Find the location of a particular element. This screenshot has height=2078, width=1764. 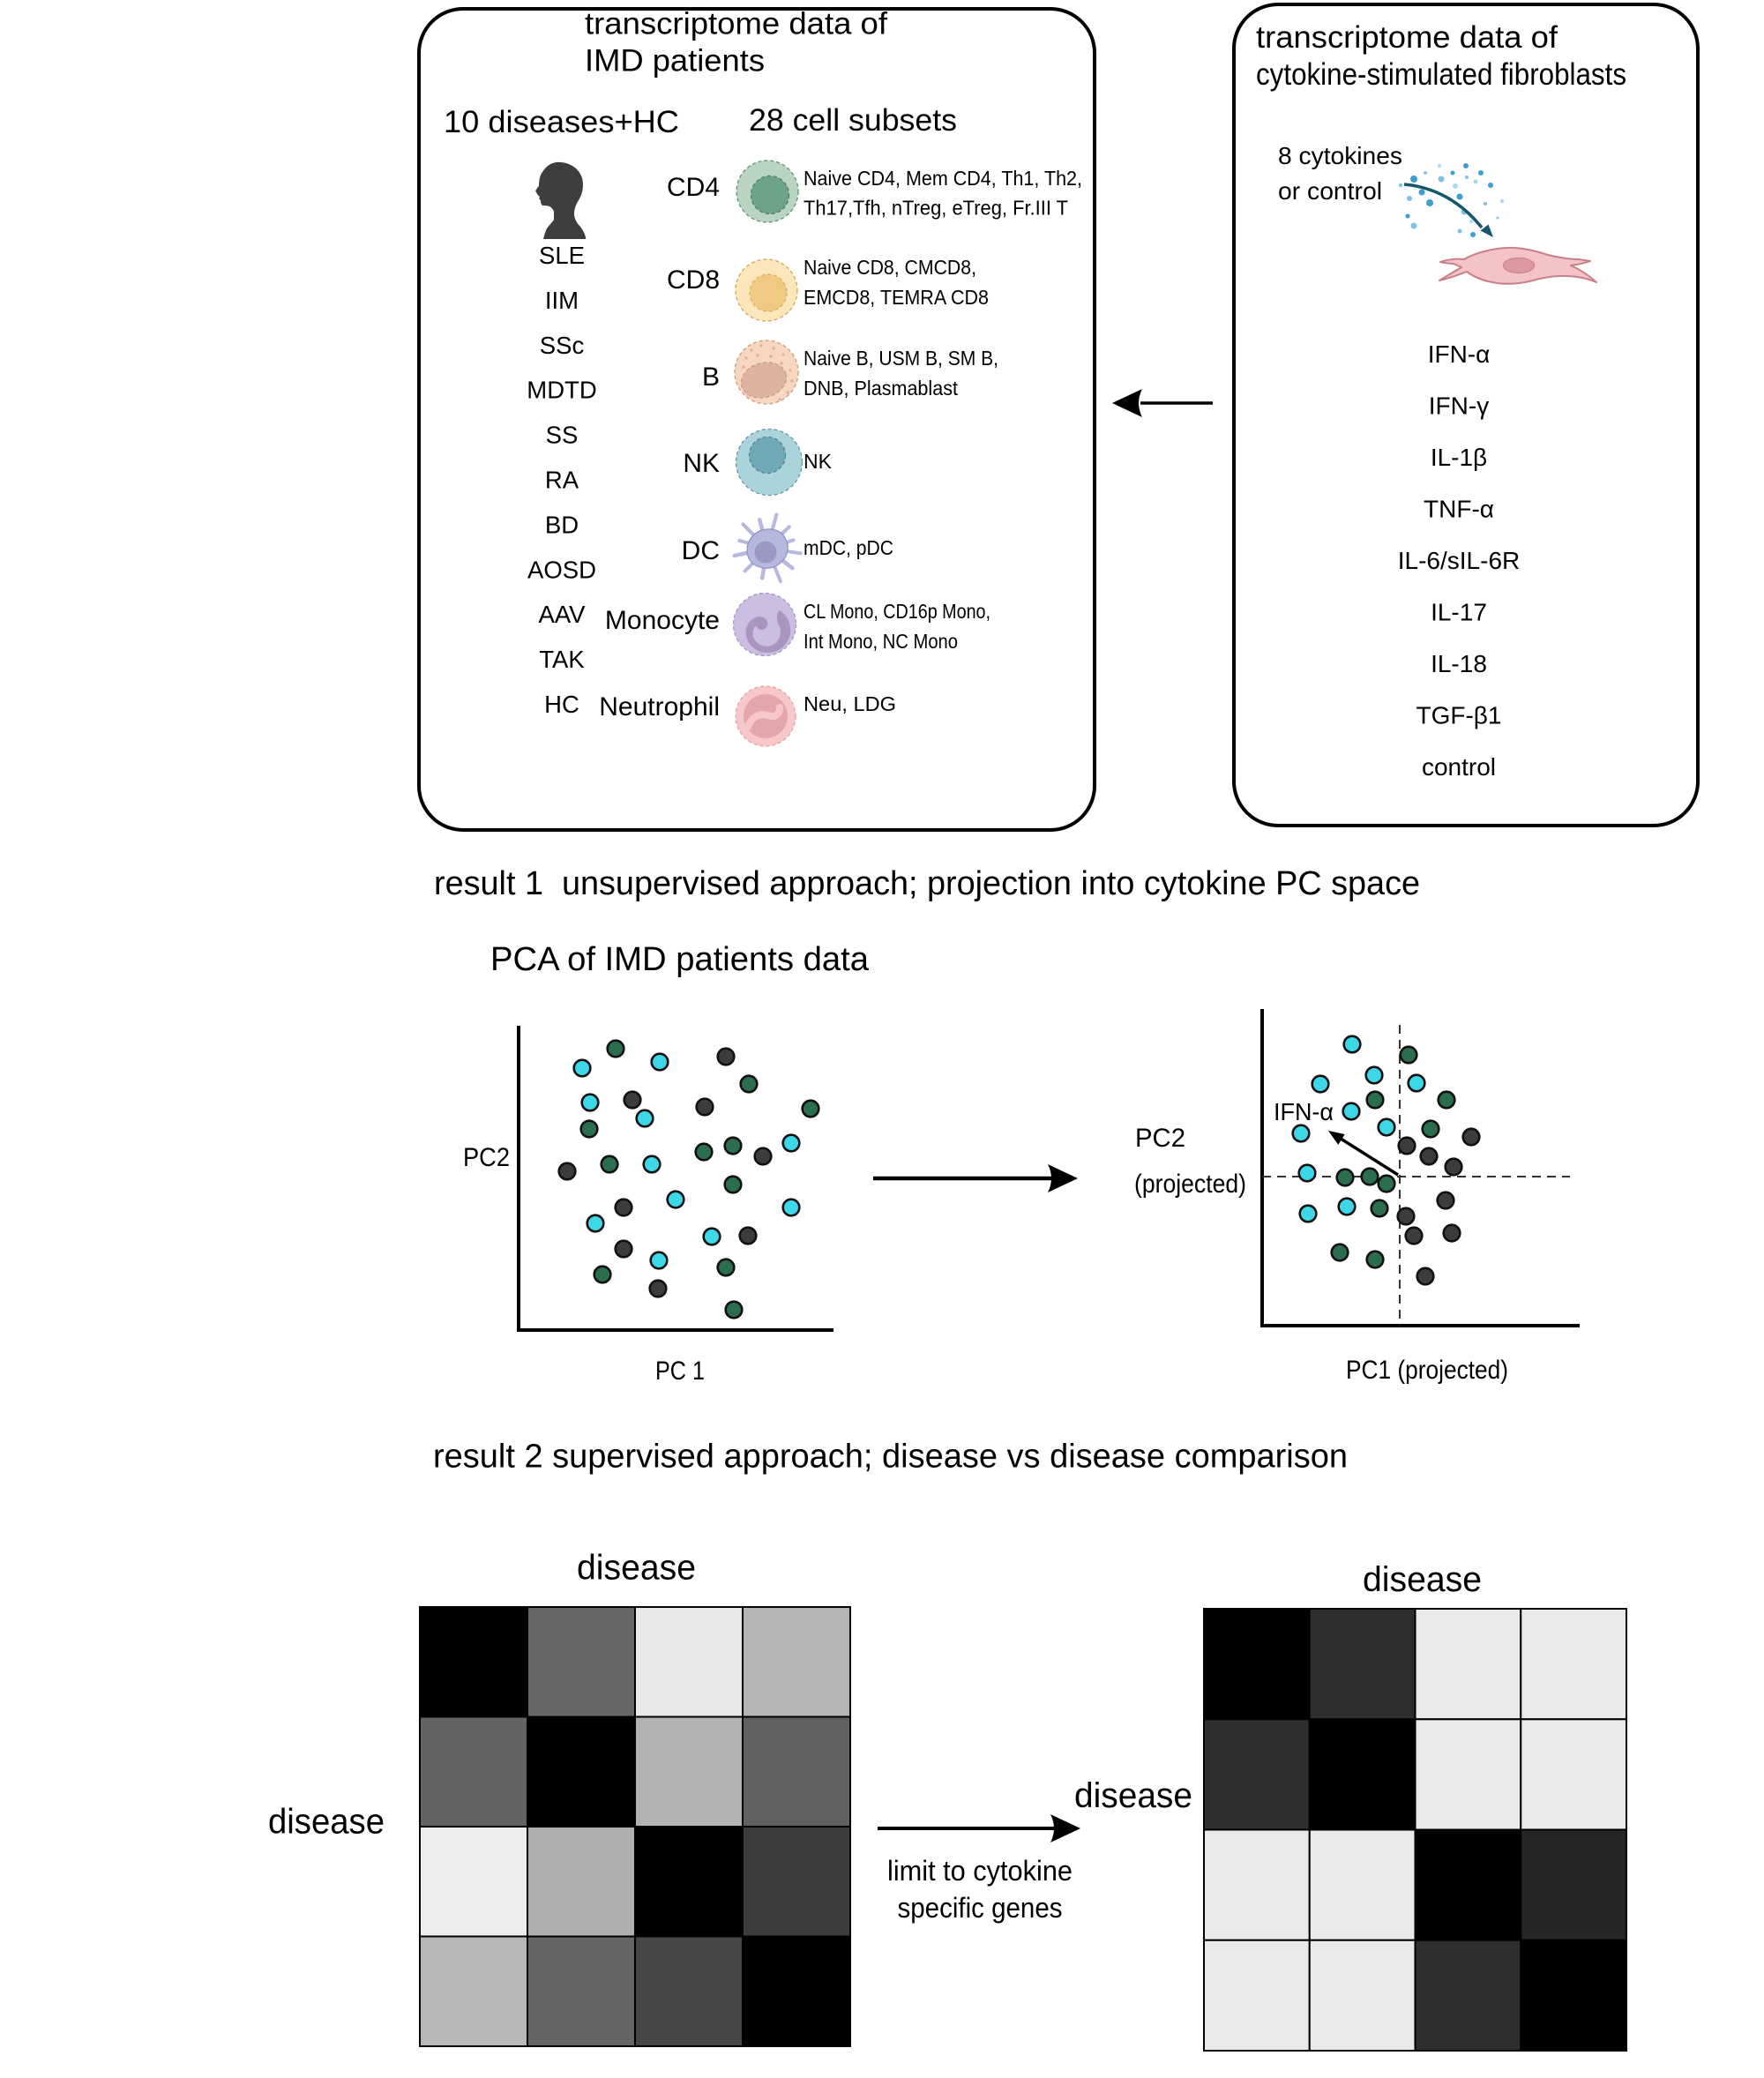

svg-text: 8 cytokines is located at coordinates (1340, 156).